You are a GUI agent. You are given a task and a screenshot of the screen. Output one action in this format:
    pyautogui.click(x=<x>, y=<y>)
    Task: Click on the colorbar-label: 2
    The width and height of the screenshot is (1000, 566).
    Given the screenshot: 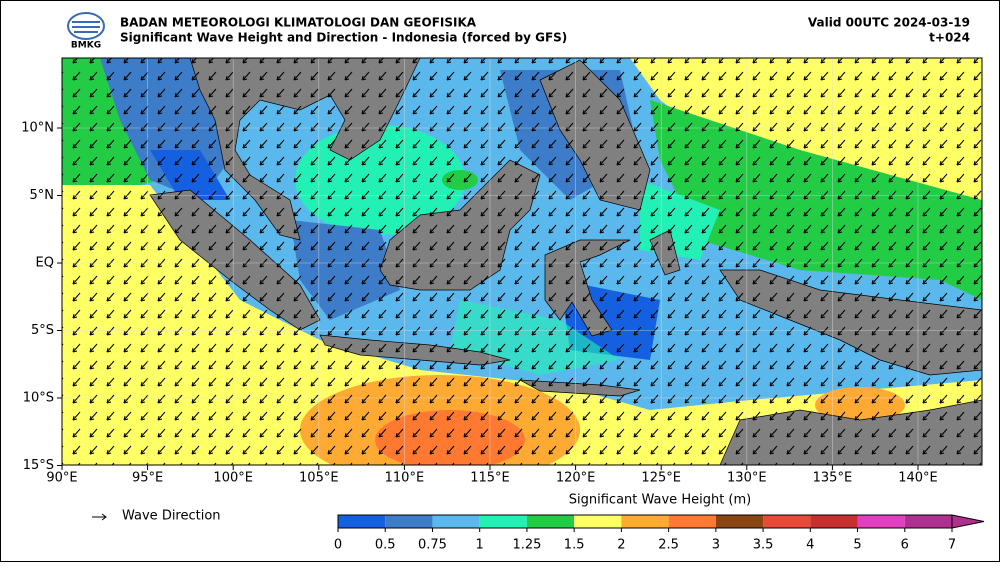 What is the action you would take?
    pyautogui.click(x=621, y=545)
    